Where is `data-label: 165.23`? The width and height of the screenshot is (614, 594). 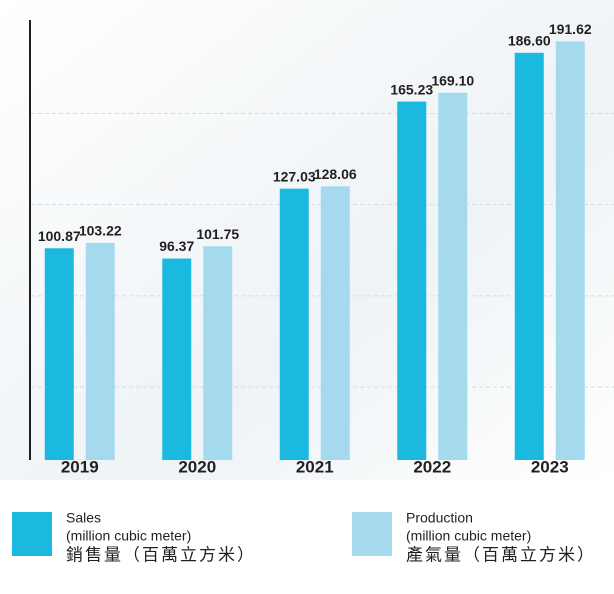 data-label: 165.23 is located at coordinates (411, 89).